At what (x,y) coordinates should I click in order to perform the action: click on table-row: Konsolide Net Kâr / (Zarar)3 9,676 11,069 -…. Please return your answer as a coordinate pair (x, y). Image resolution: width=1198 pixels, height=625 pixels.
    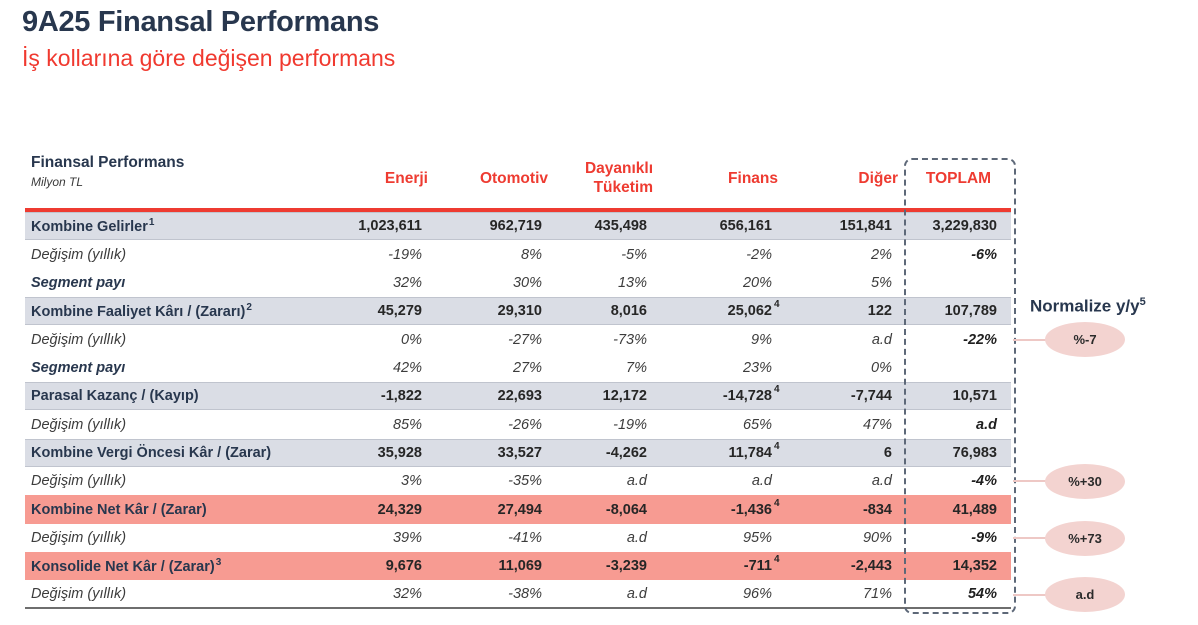
    Looking at the image, I should click on (518, 566).